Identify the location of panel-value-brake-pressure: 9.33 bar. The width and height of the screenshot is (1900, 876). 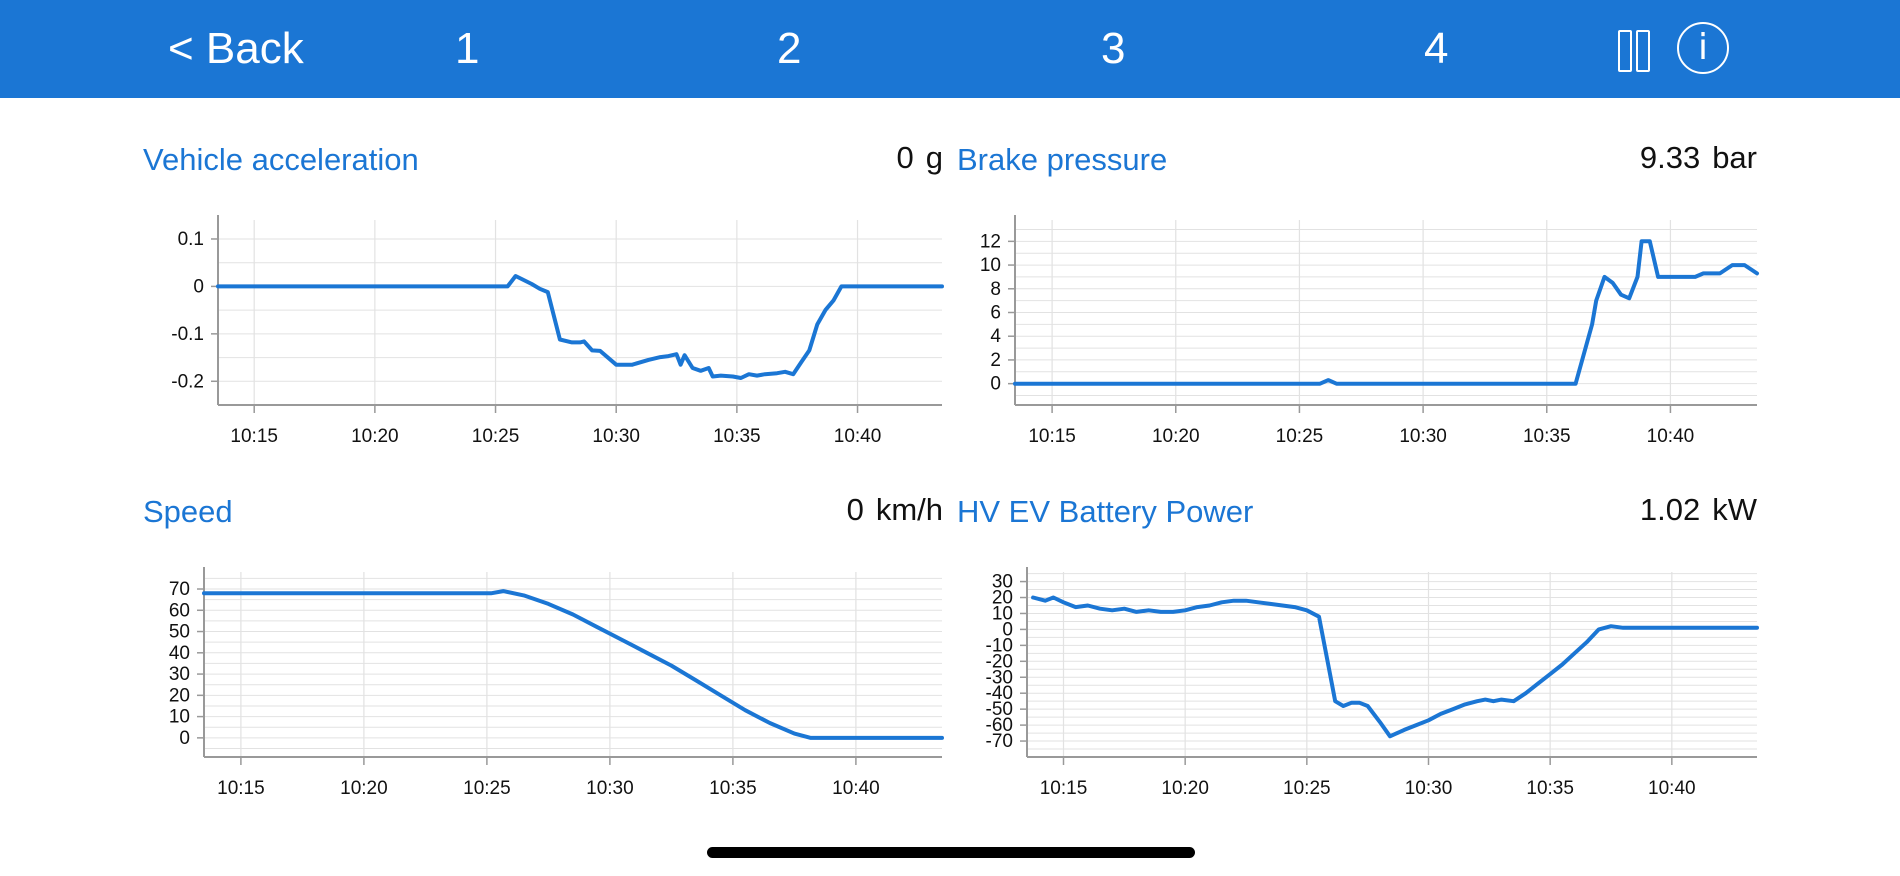
(1698, 158).